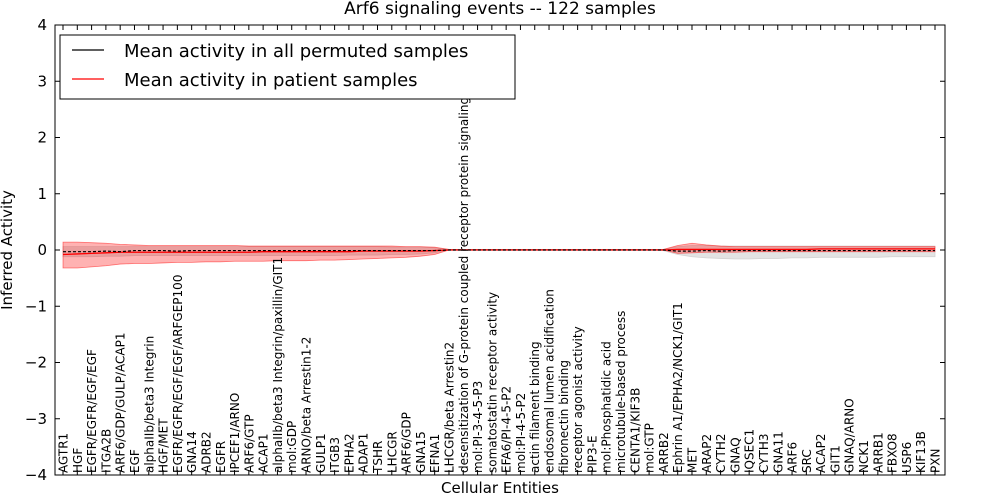 This screenshot has height=500, width=1000. What do you see at coordinates (864, 456) in the screenshot?
I see `x-tick-label: NCK1` at bounding box center [864, 456].